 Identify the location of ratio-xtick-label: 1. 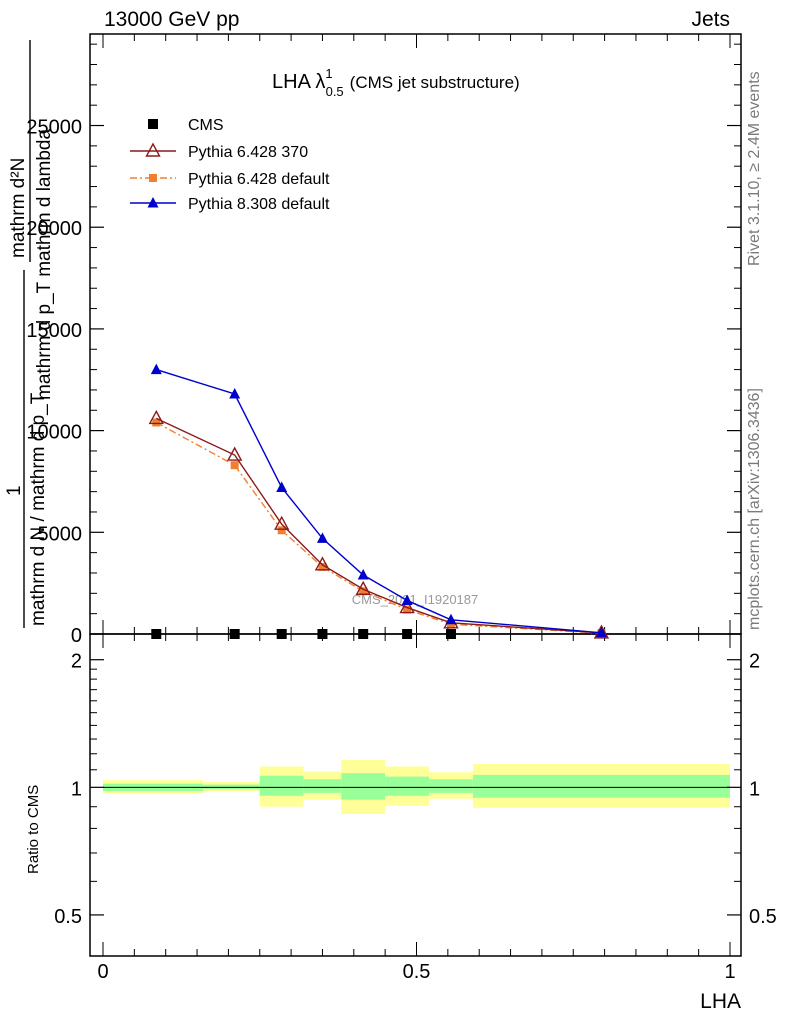
(729, 972).